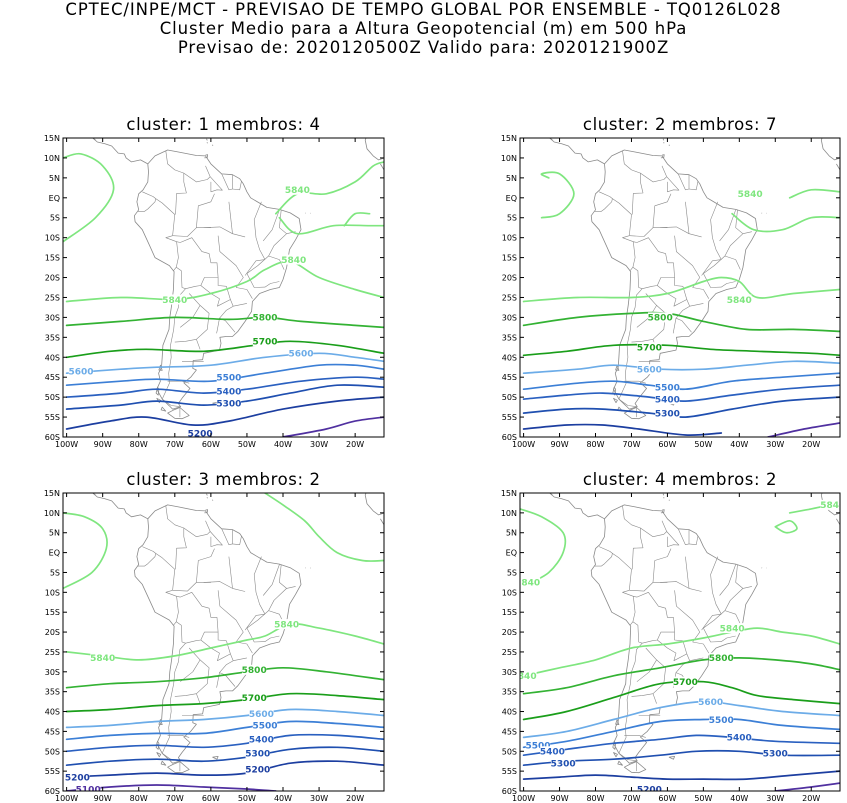  I want to click on lat-label: 5N, so click(54, 533).